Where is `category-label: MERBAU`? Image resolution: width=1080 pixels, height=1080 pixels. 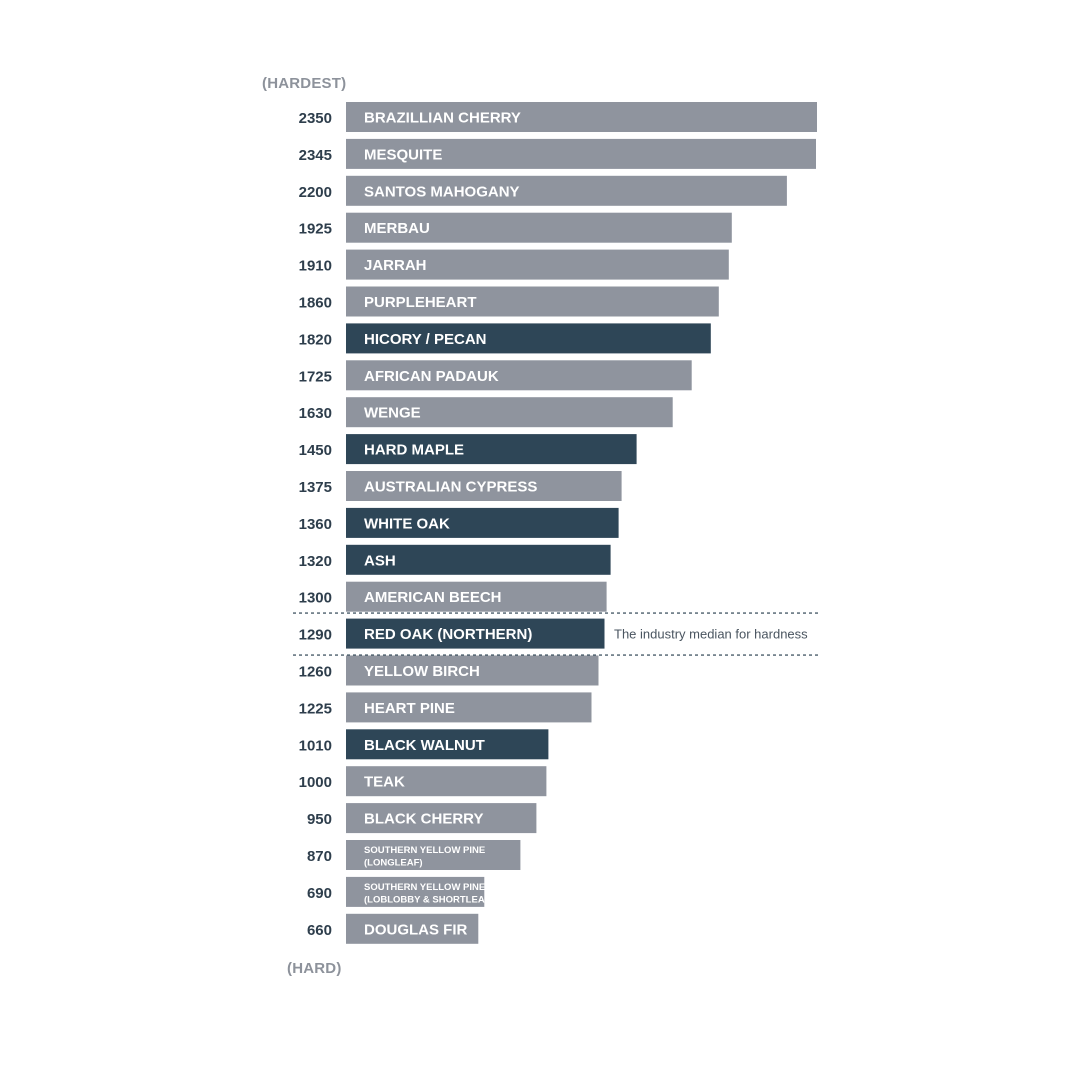 category-label: MERBAU is located at coordinates (397, 228).